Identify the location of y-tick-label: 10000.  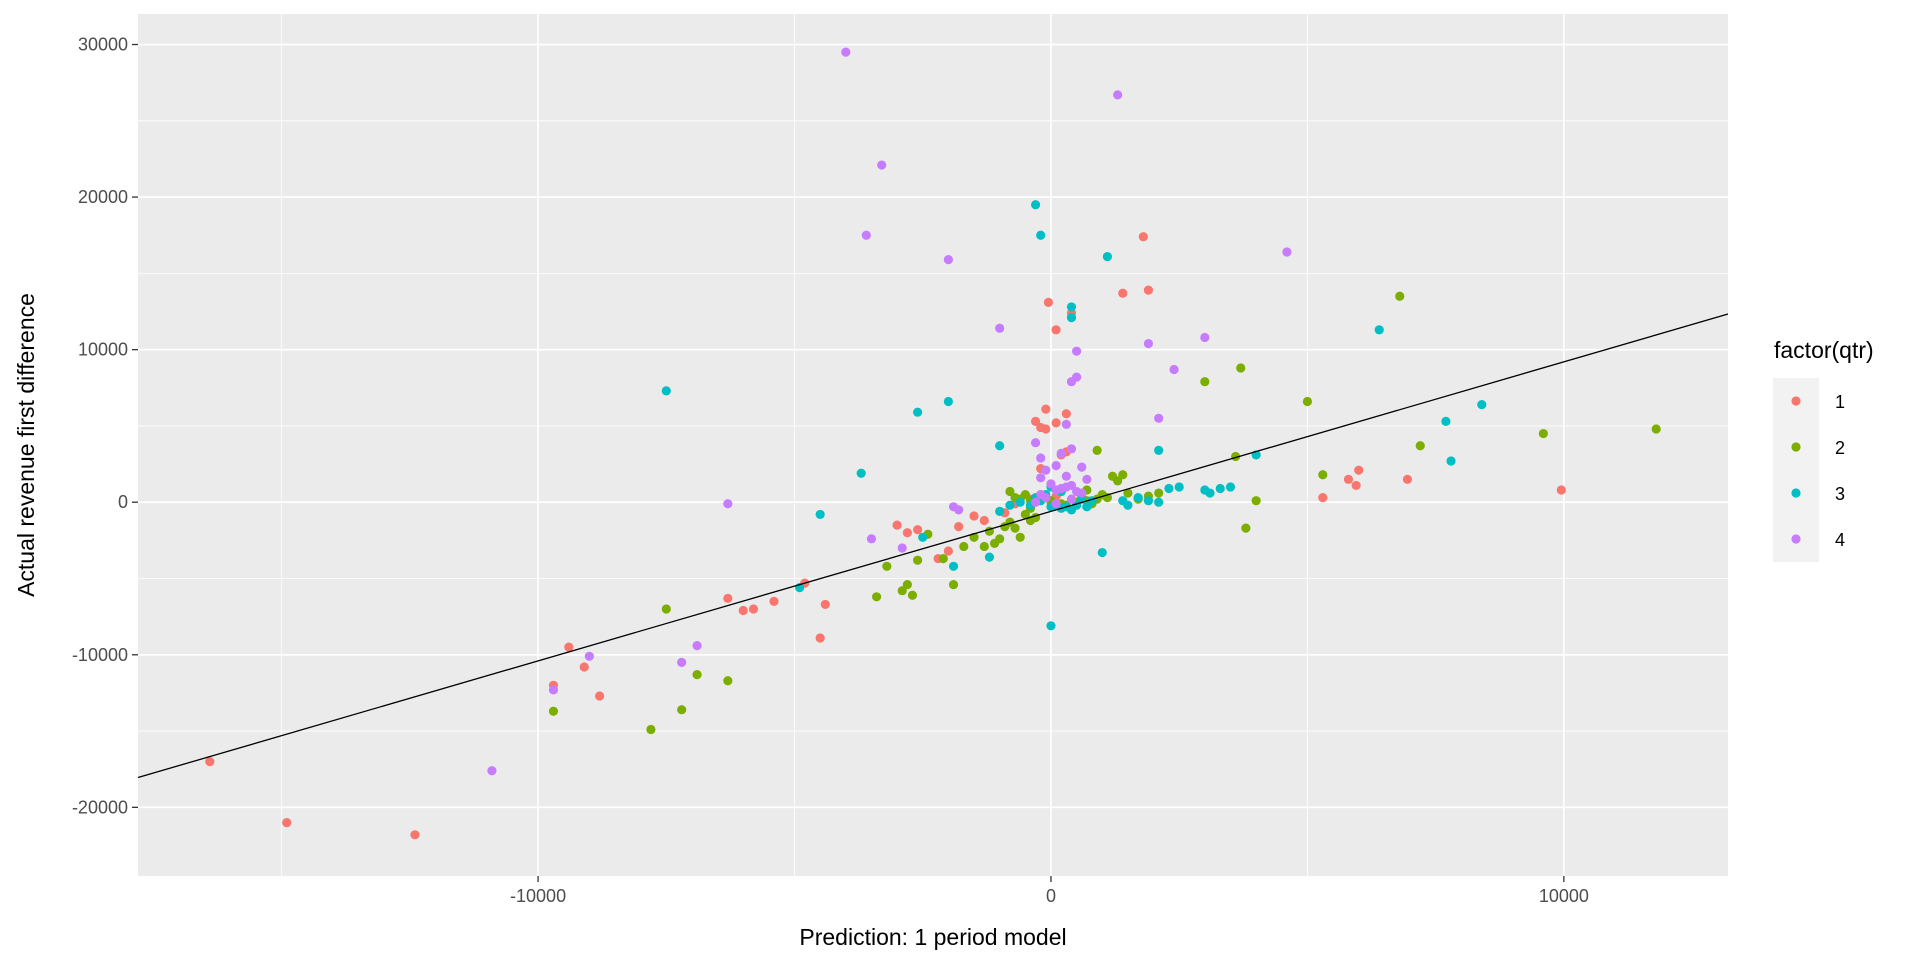
(103, 350).